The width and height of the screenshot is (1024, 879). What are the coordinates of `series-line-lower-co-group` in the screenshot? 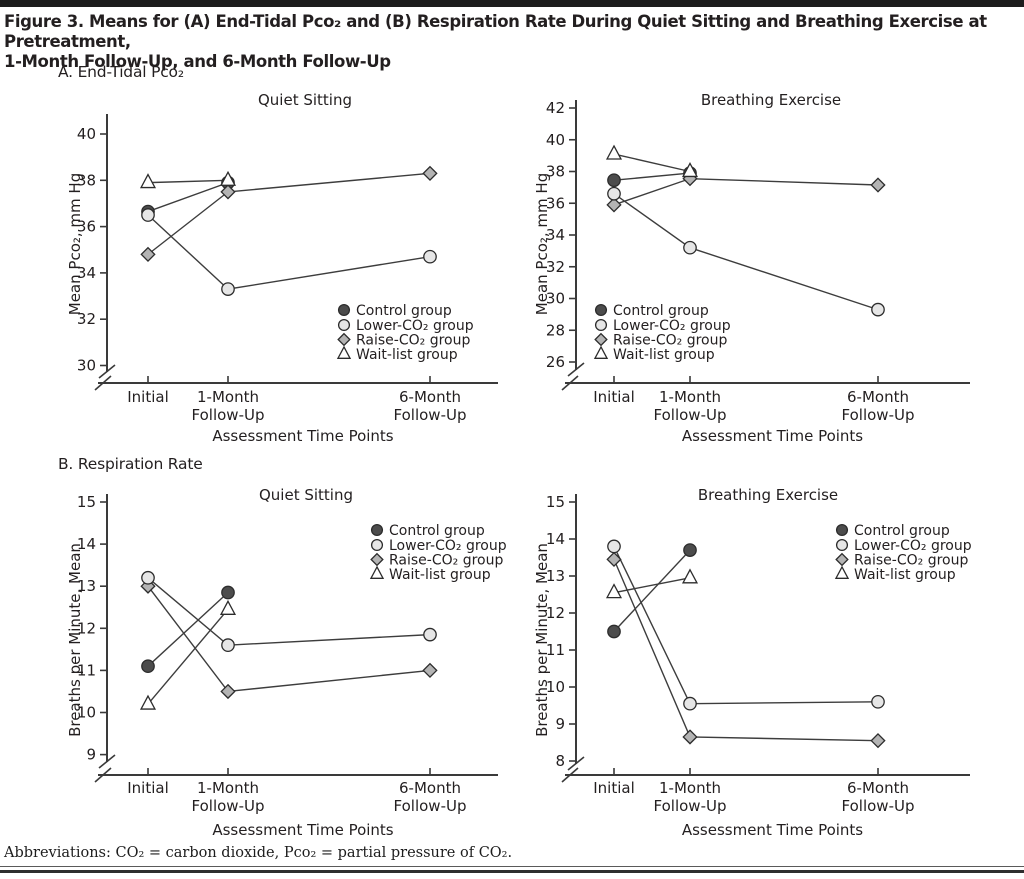 It's located at (746, 252).